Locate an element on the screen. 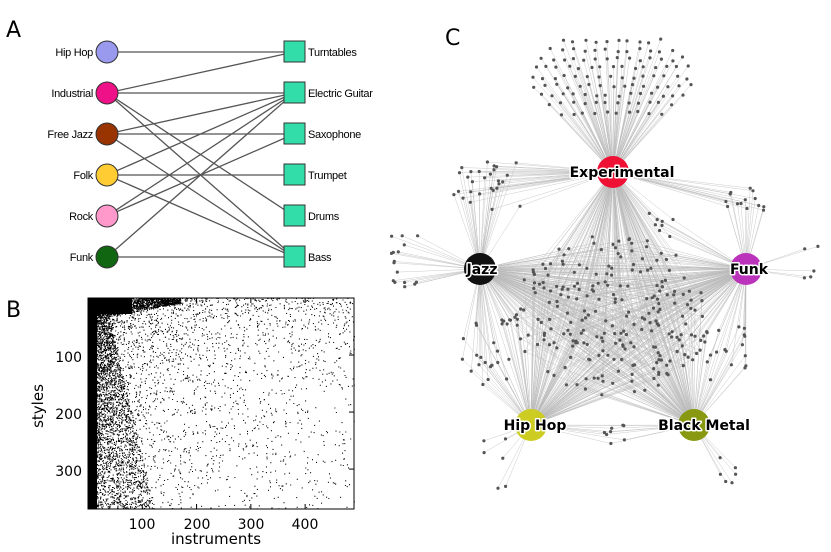  panel-label-a: A is located at coordinates (13, 30).